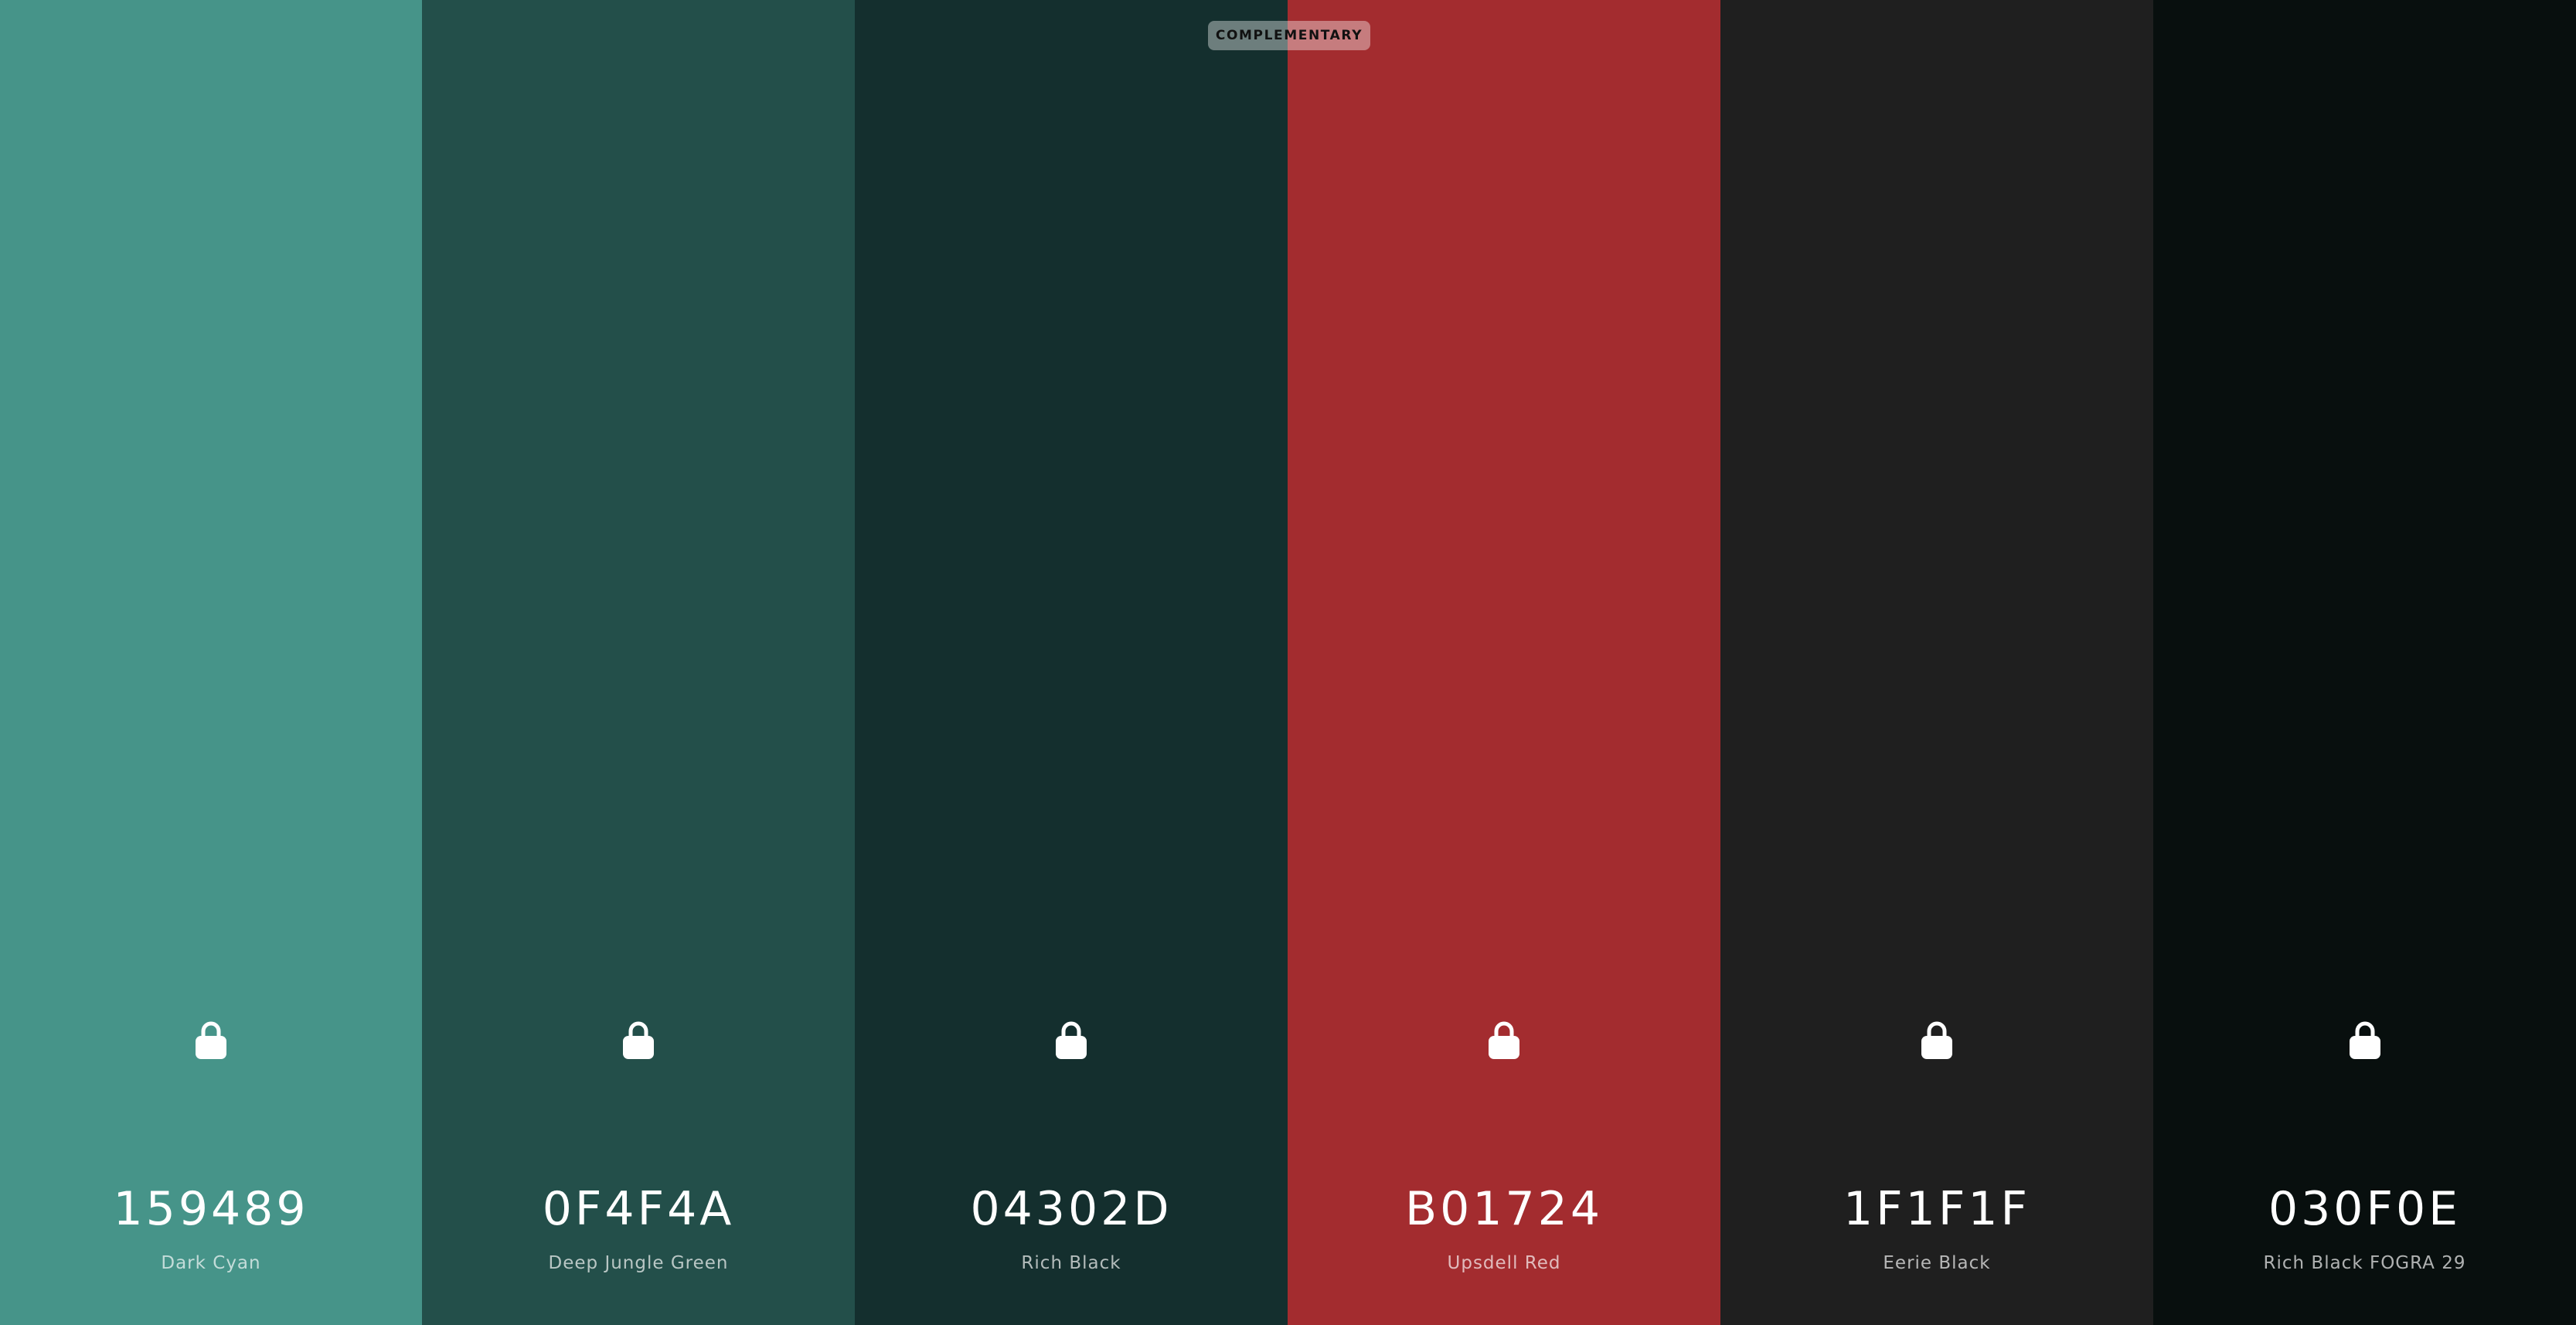 The image size is (2576, 1325). What do you see at coordinates (1504, 1263) in the screenshot?
I see `color-name: Upsdell Red` at bounding box center [1504, 1263].